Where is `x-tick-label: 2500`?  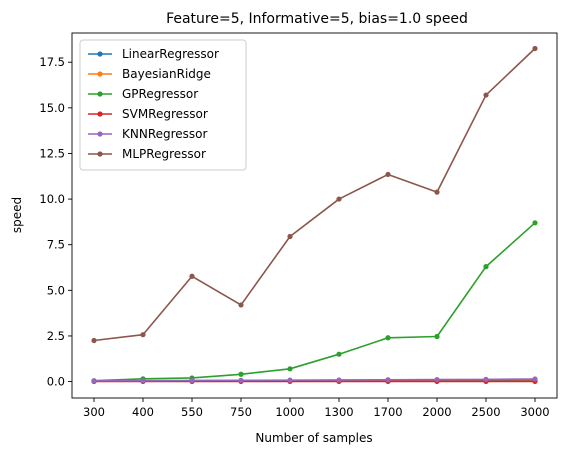 x-tick-label: 2500 is located at coordinates (485, 412).